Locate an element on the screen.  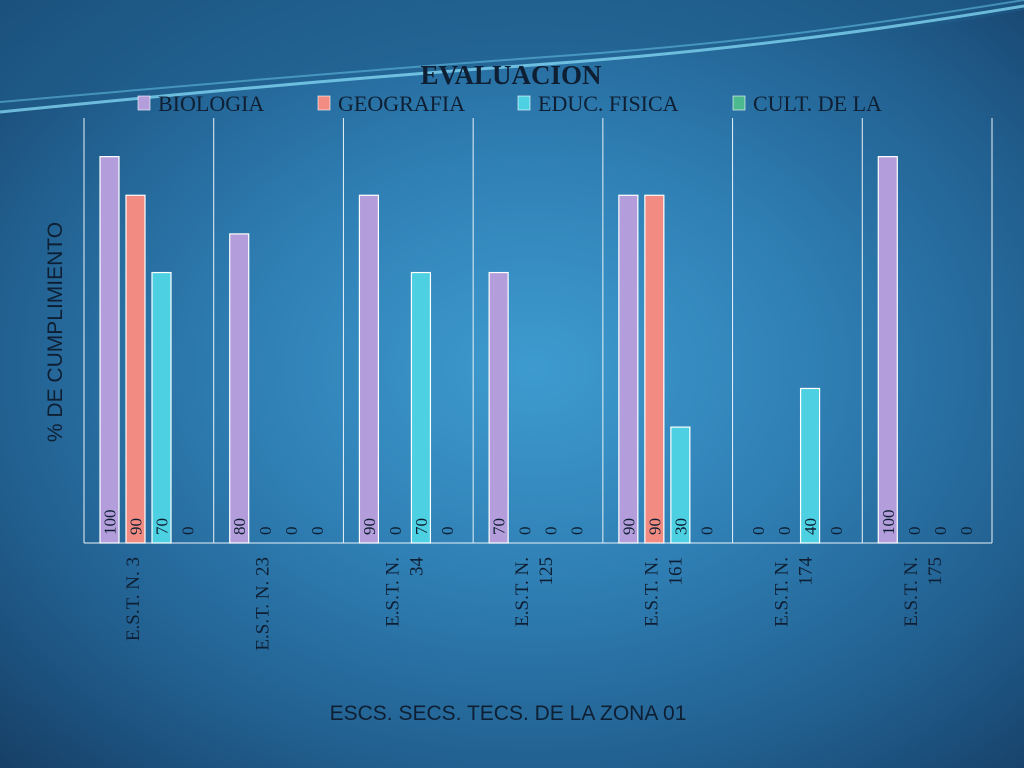
chart-title: EVALUACION is located at coordinates (511, 75).